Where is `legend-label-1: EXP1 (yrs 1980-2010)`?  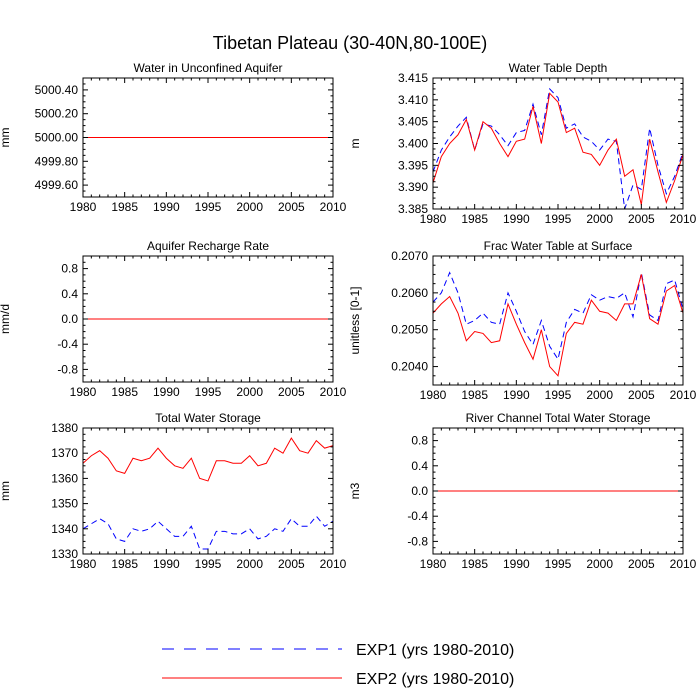 legend-label-1: EXP1 (yrs 1980-2010) is located at coordinates (435, 650).